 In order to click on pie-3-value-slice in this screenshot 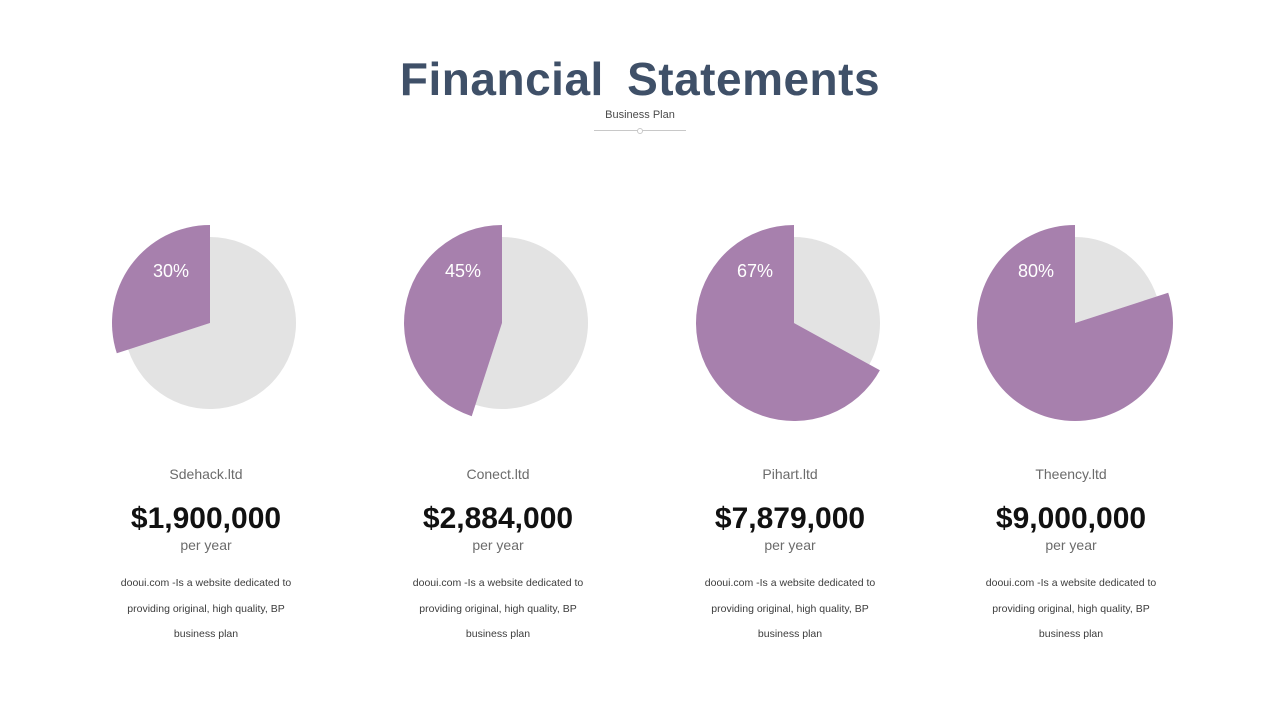, I will do `click(788, 323)`.